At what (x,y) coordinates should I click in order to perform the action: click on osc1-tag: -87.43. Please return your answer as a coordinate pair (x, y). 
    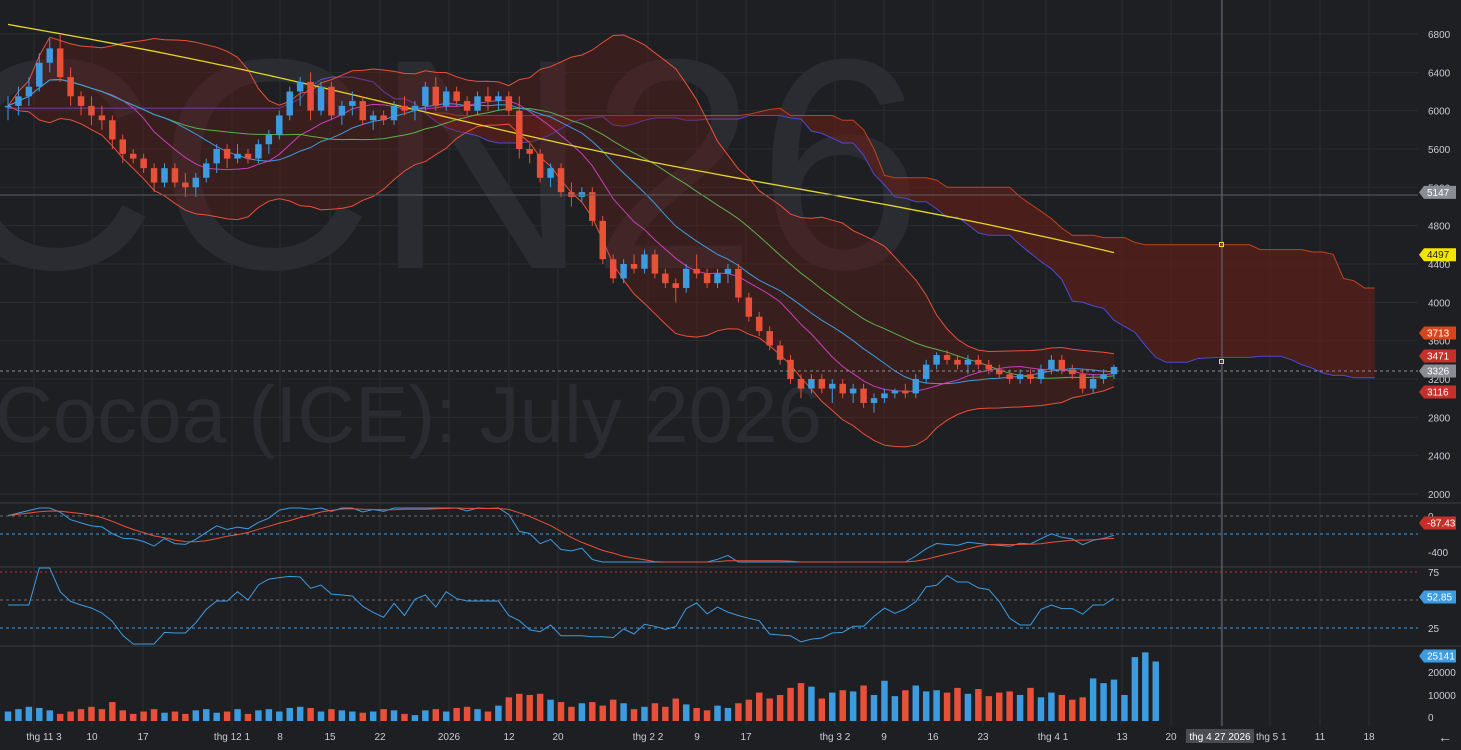
    Looking at the image, I should click on (1441, 524).